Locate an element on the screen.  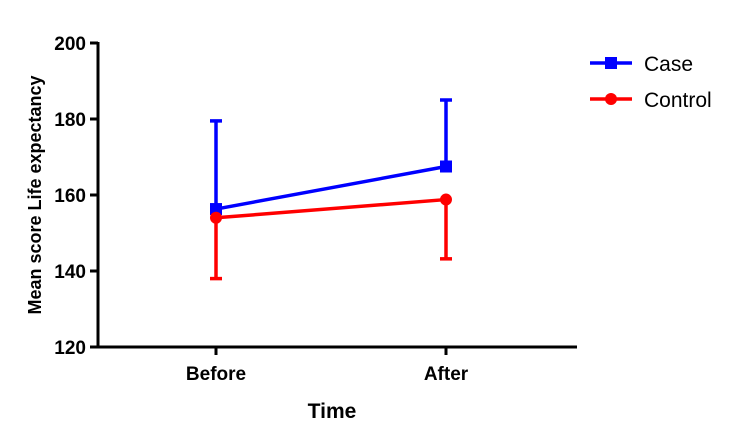
y-tick-label: 140 is located at coordinates (70, 272).